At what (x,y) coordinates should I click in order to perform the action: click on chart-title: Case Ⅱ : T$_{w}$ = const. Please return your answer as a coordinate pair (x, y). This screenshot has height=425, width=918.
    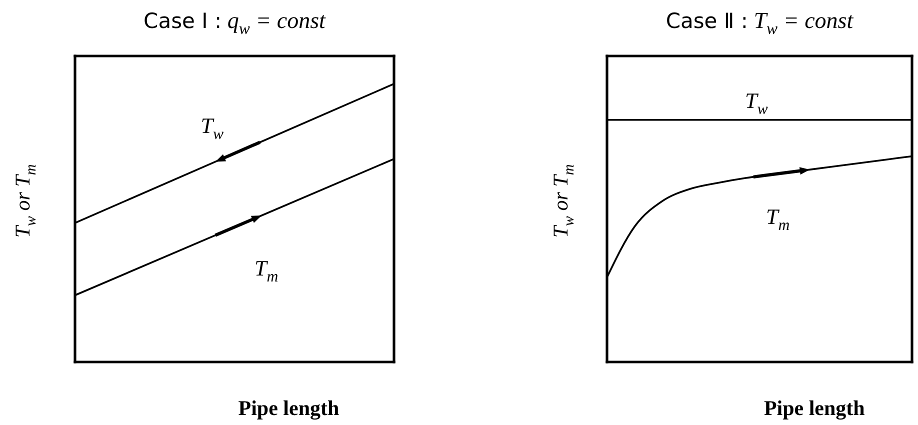
    Looking at the image, I should click on (760, 23).